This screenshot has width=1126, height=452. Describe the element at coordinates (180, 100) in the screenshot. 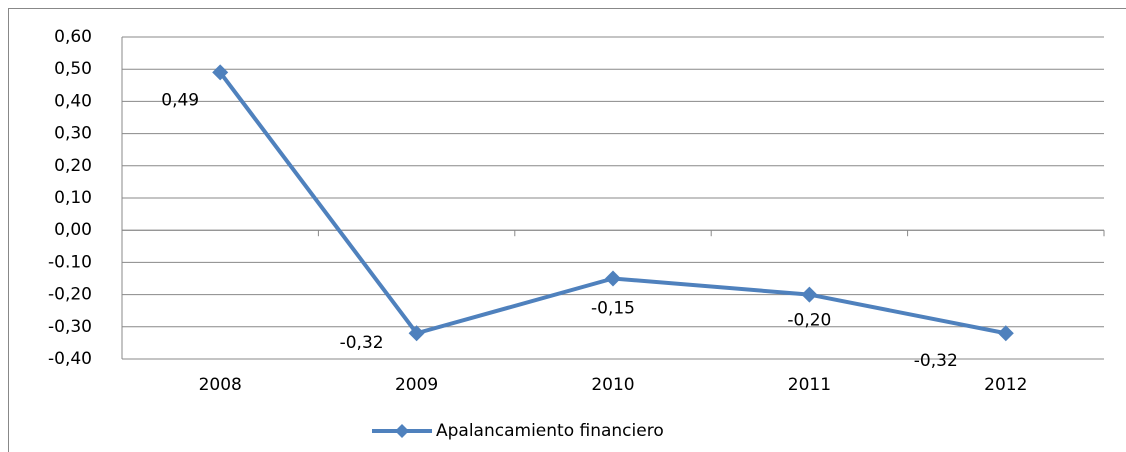

I see `data-label: 0,49` at that location.